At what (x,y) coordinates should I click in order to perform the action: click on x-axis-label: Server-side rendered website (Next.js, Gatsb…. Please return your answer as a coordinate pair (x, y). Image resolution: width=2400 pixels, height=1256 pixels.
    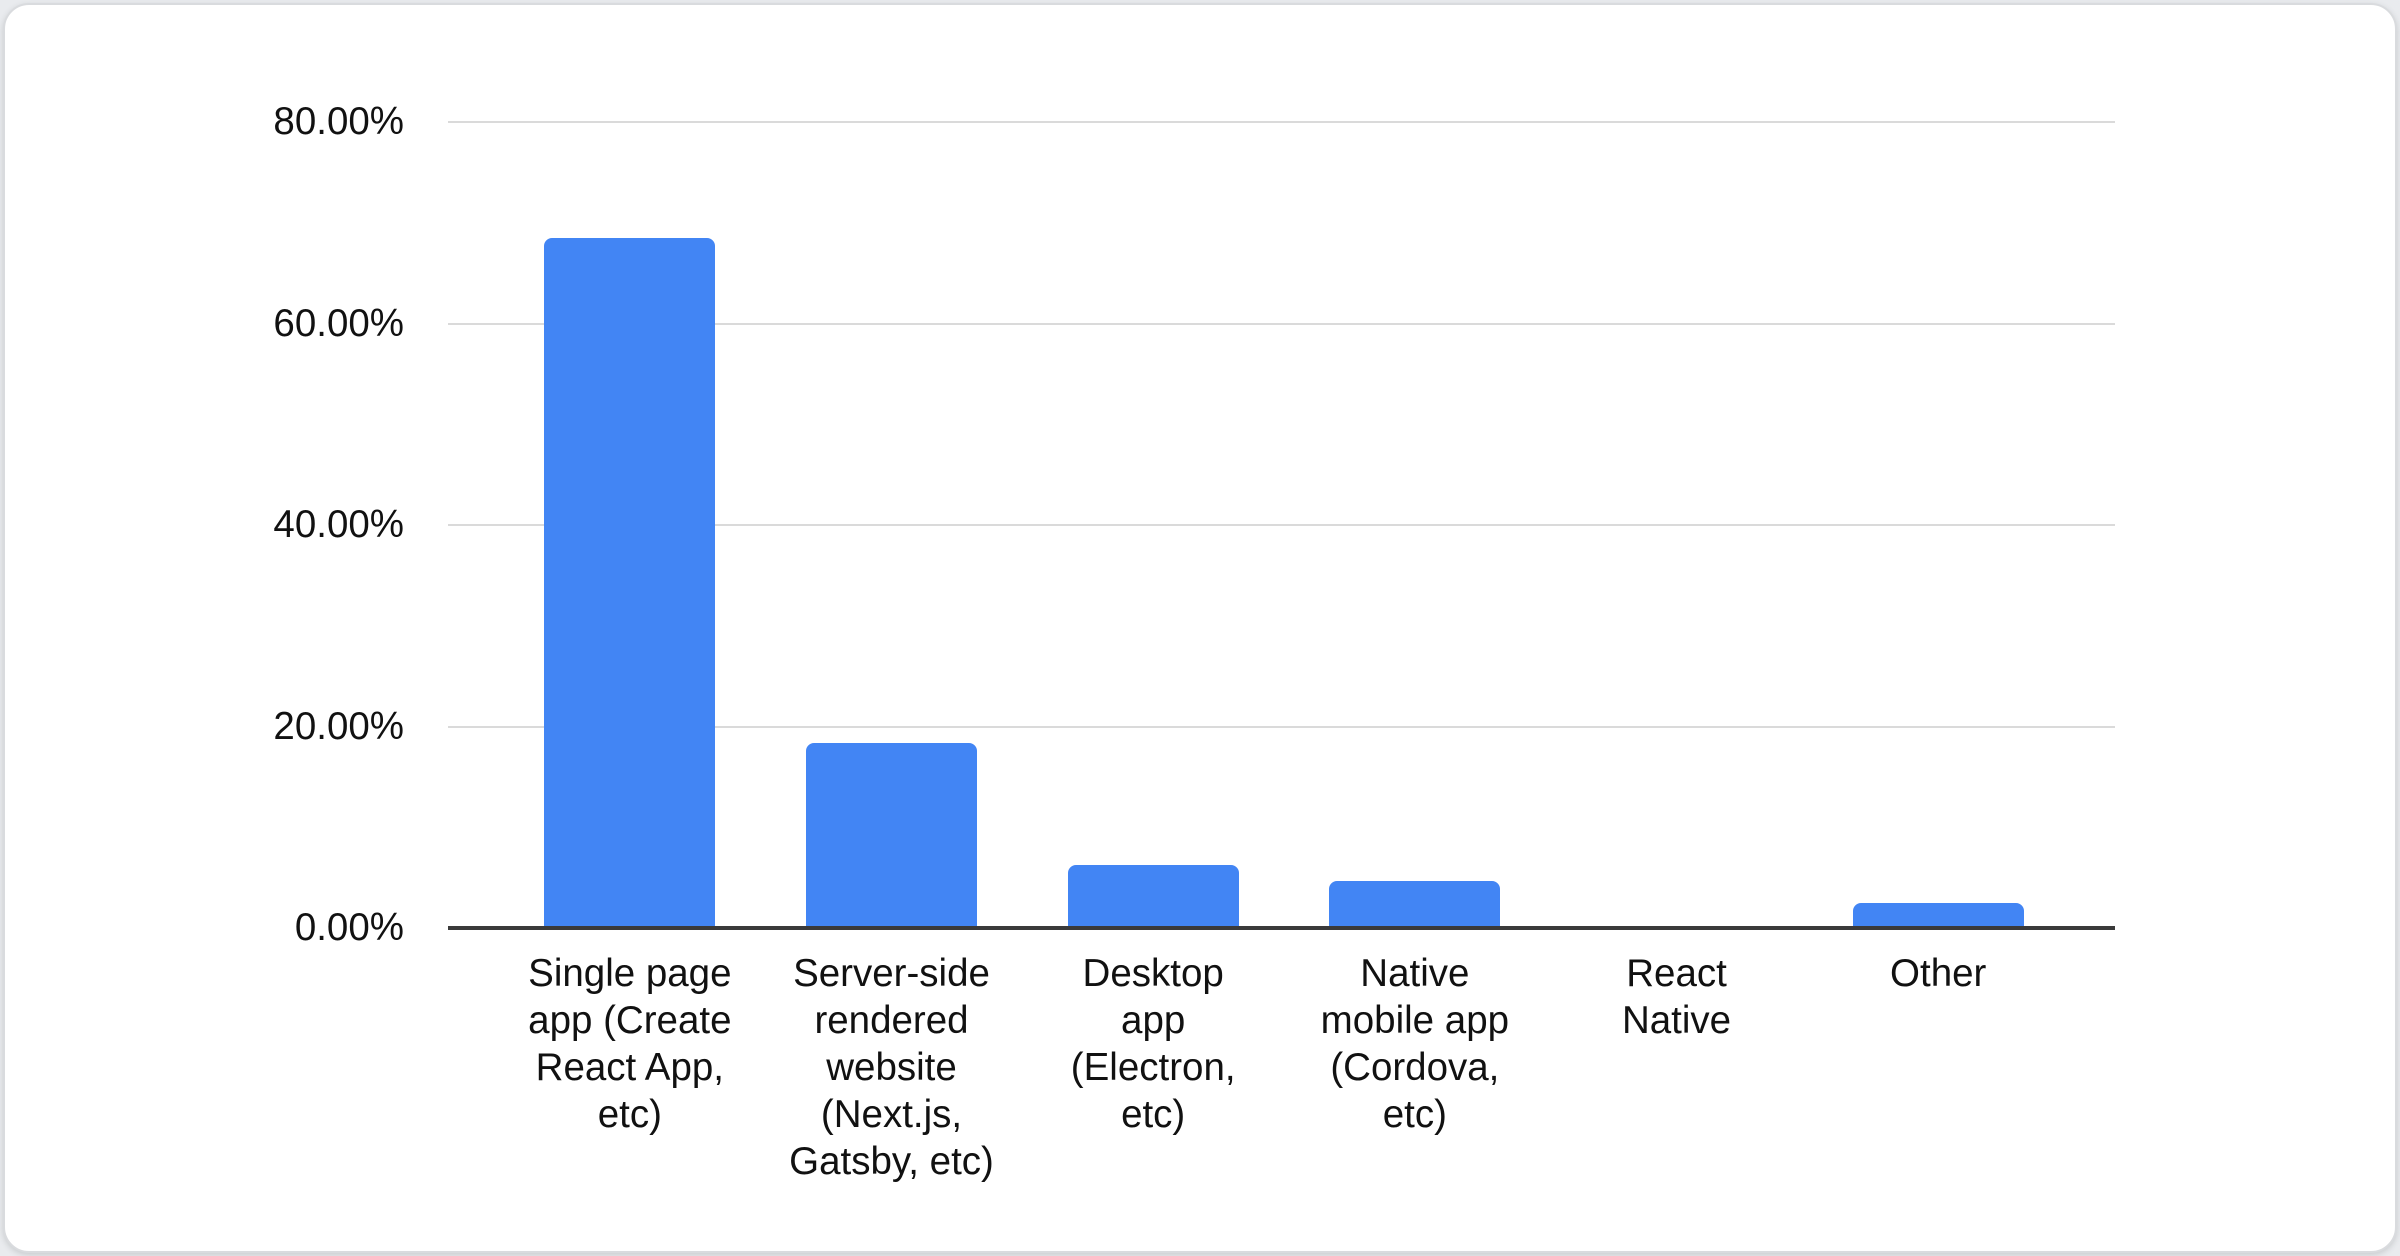
    Looking at the image, I should click on (892, 1067).